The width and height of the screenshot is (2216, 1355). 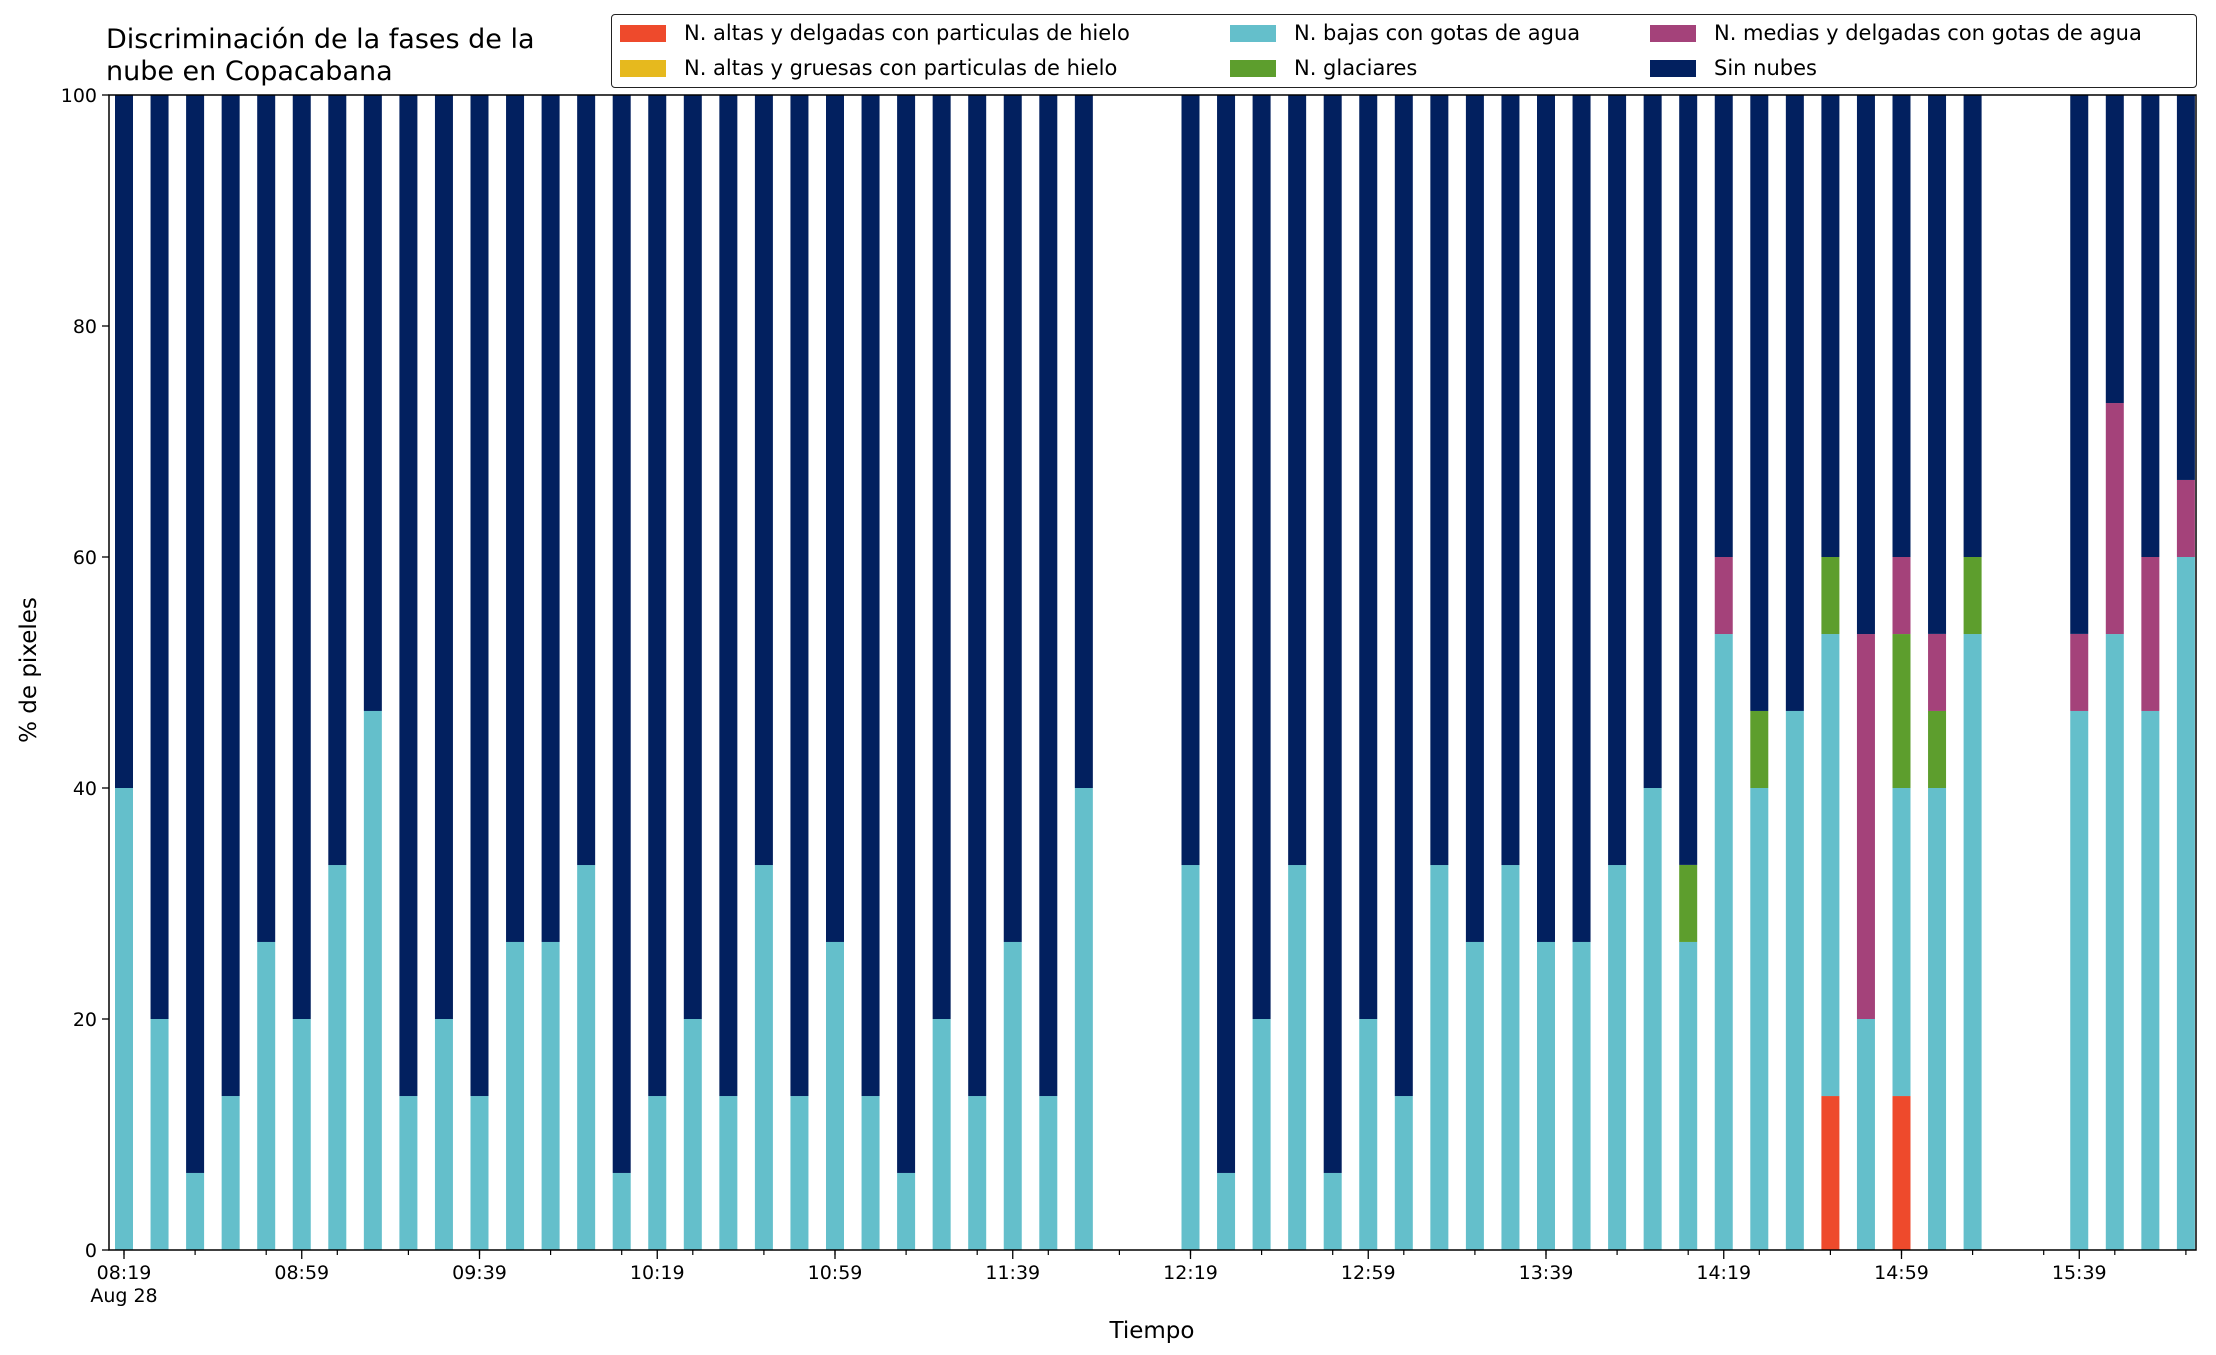 I want to click on x-tick-label: 10:19, so click(x=657, y=1273).